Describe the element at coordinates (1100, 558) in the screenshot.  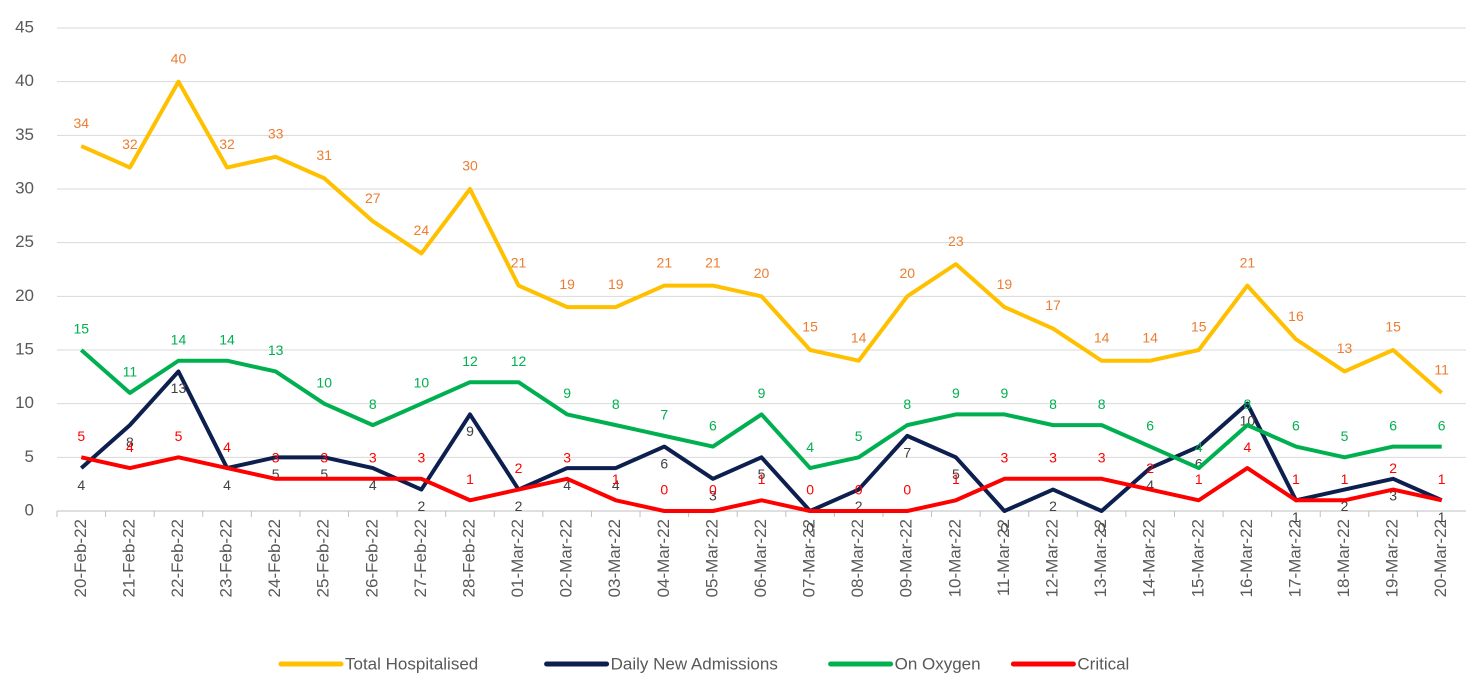
I see `x-tick-label: 13-Mar-22` at that location.